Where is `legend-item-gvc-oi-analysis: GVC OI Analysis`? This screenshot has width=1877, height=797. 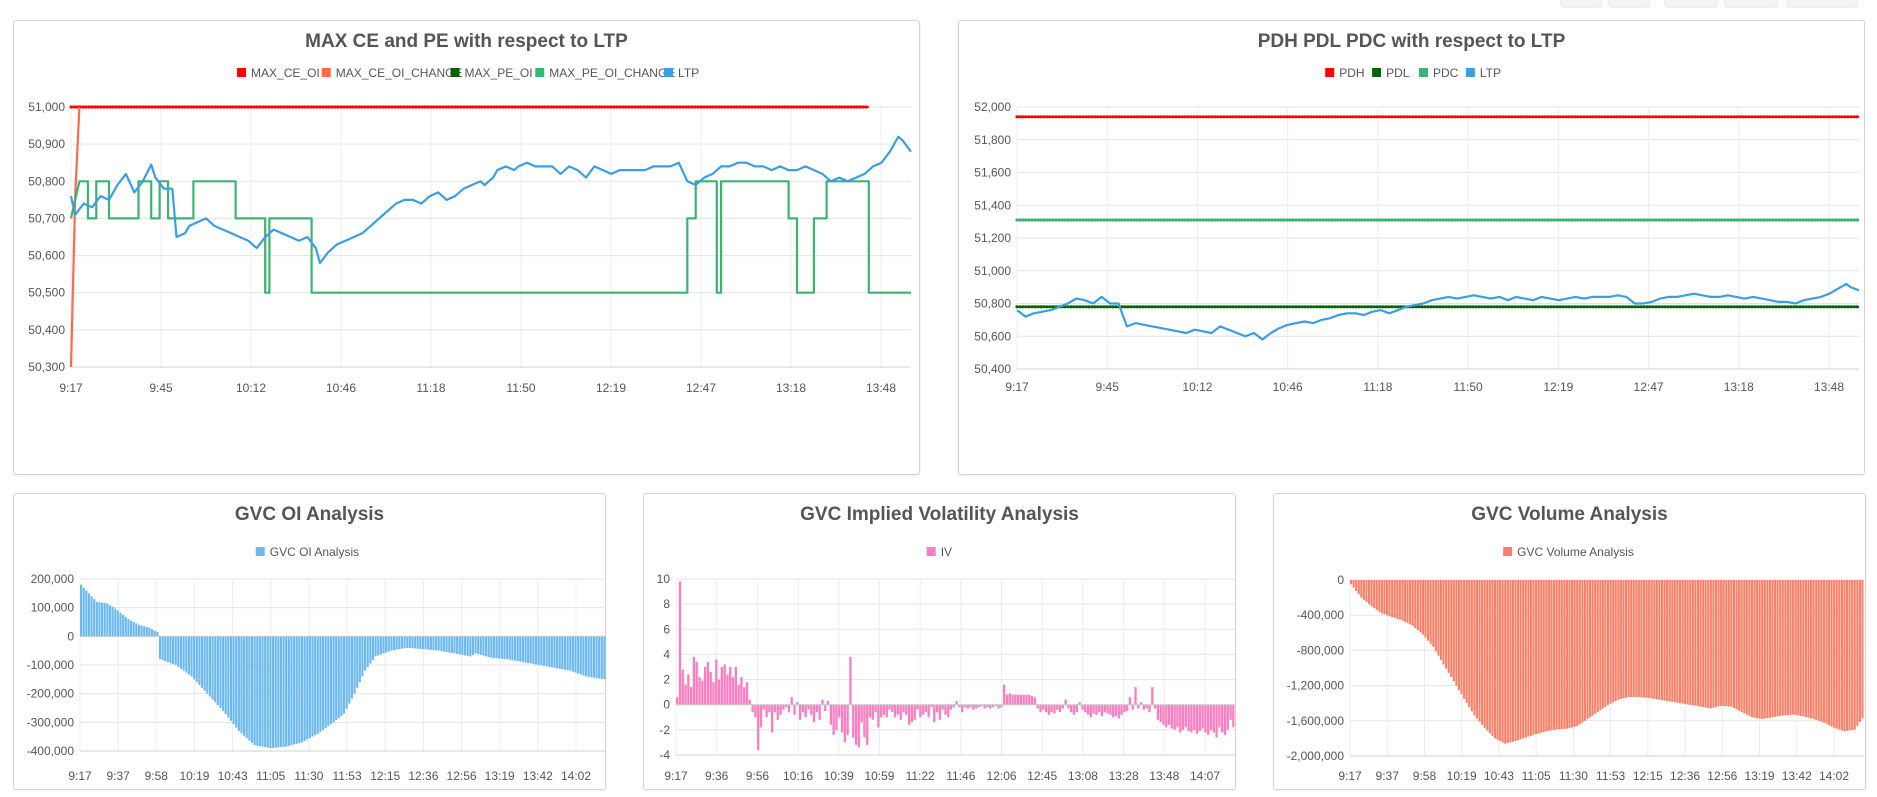
legend-item-gvc-oi-analysis: GVC OI Analysis is located at coordinates (307, 552).